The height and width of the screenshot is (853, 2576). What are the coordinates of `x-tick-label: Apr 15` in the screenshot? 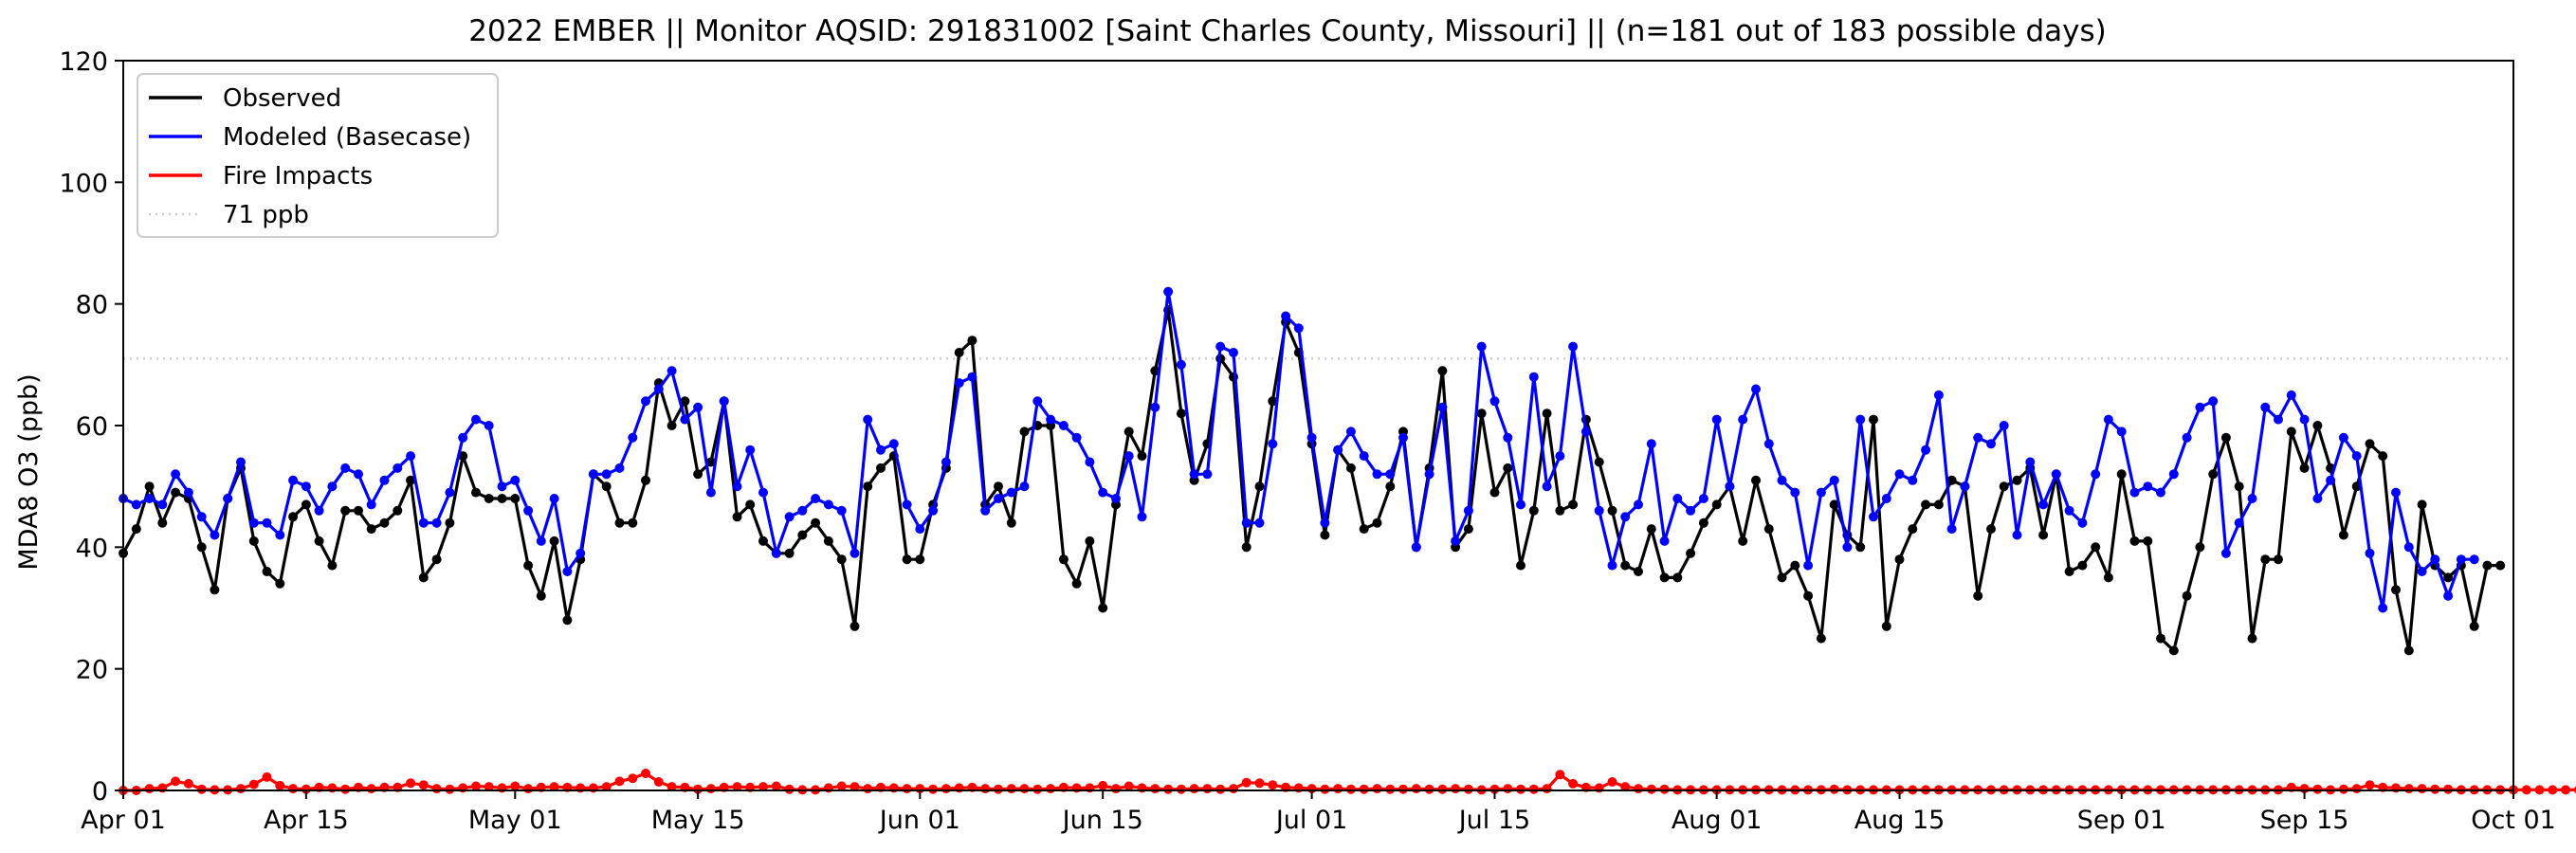 It's located at (306, 820).